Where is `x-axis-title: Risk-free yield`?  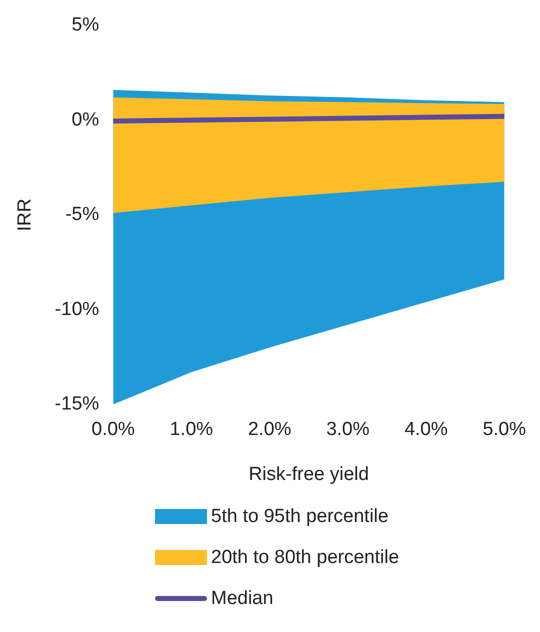
x-axis-title: Risk-free yield is located at coordinates (308, 474).